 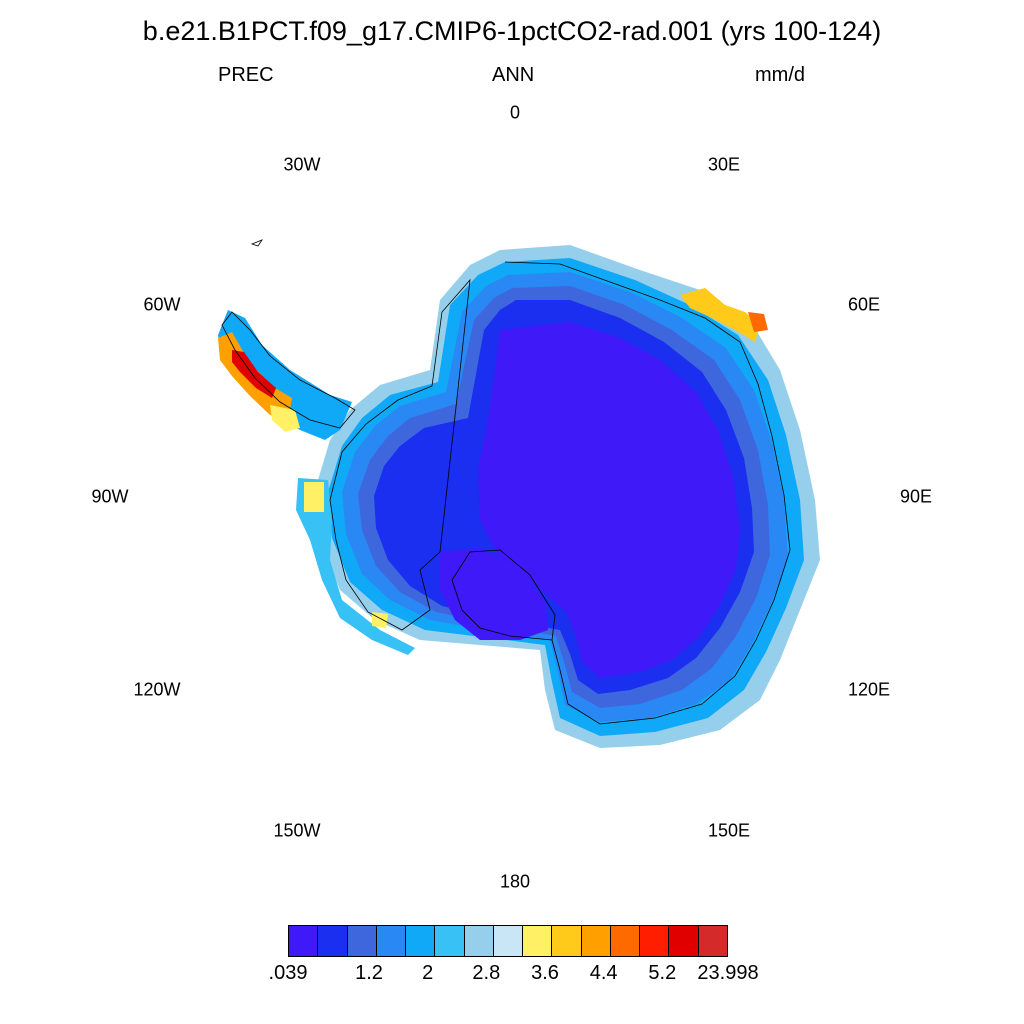 I want to click on ross-ice-shelf, so click(x=494, y=594).